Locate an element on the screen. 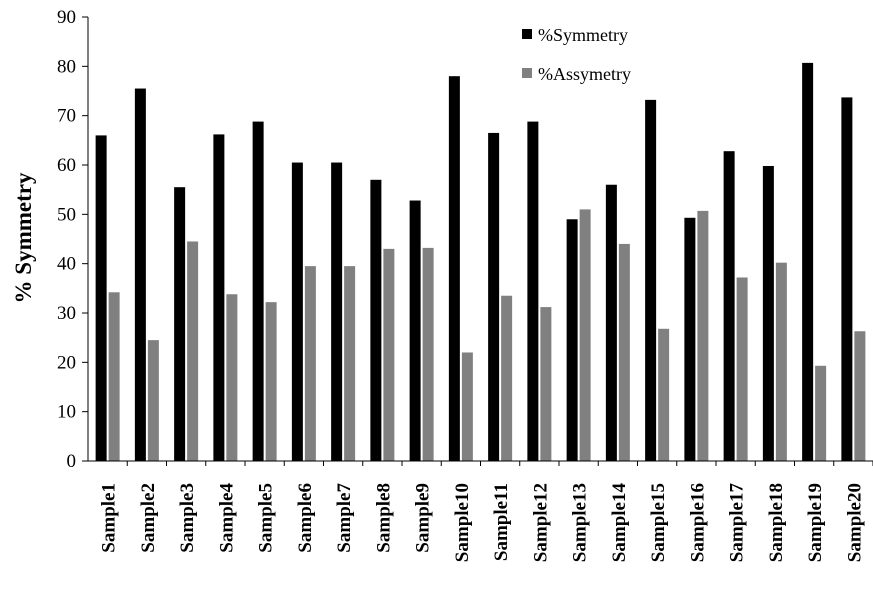 The width and height of the screenshot is (873, 610). bar-symmetry-sample4 is located at coordinates (219, 297).